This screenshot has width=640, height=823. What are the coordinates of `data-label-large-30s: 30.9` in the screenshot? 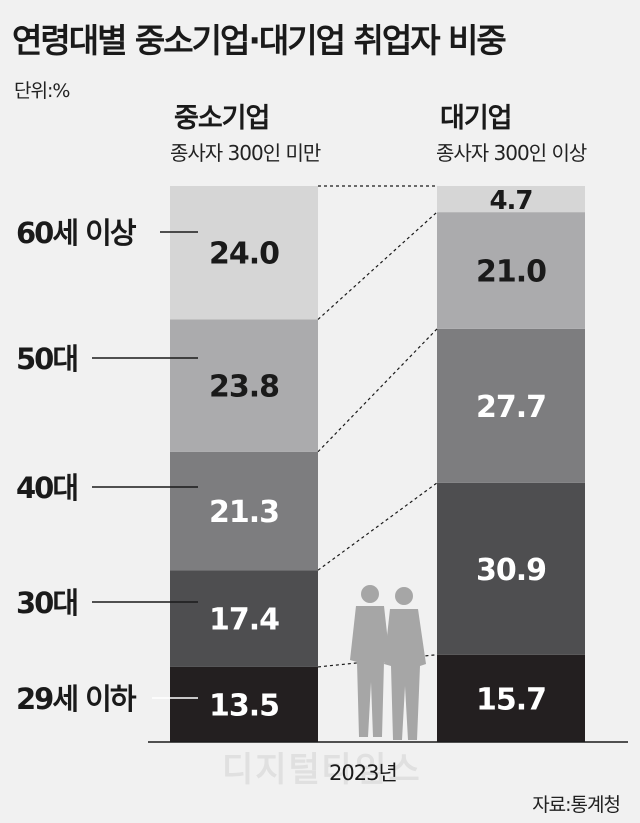 It's located at (511, 570).